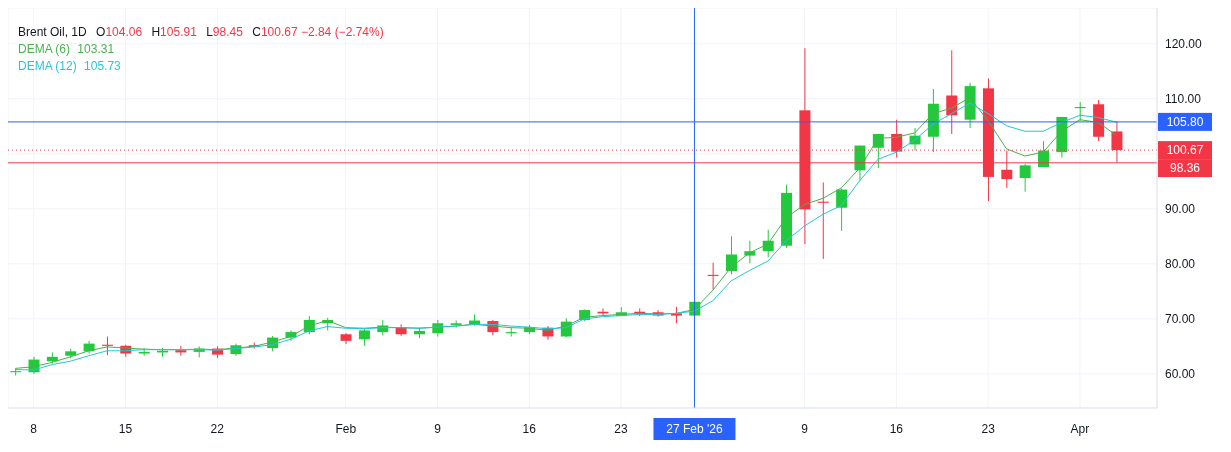 Image resolution: width=1231 pixels, height=452 pixels. I want to click on ref-line-label: 98.36, so click(1185, 168).